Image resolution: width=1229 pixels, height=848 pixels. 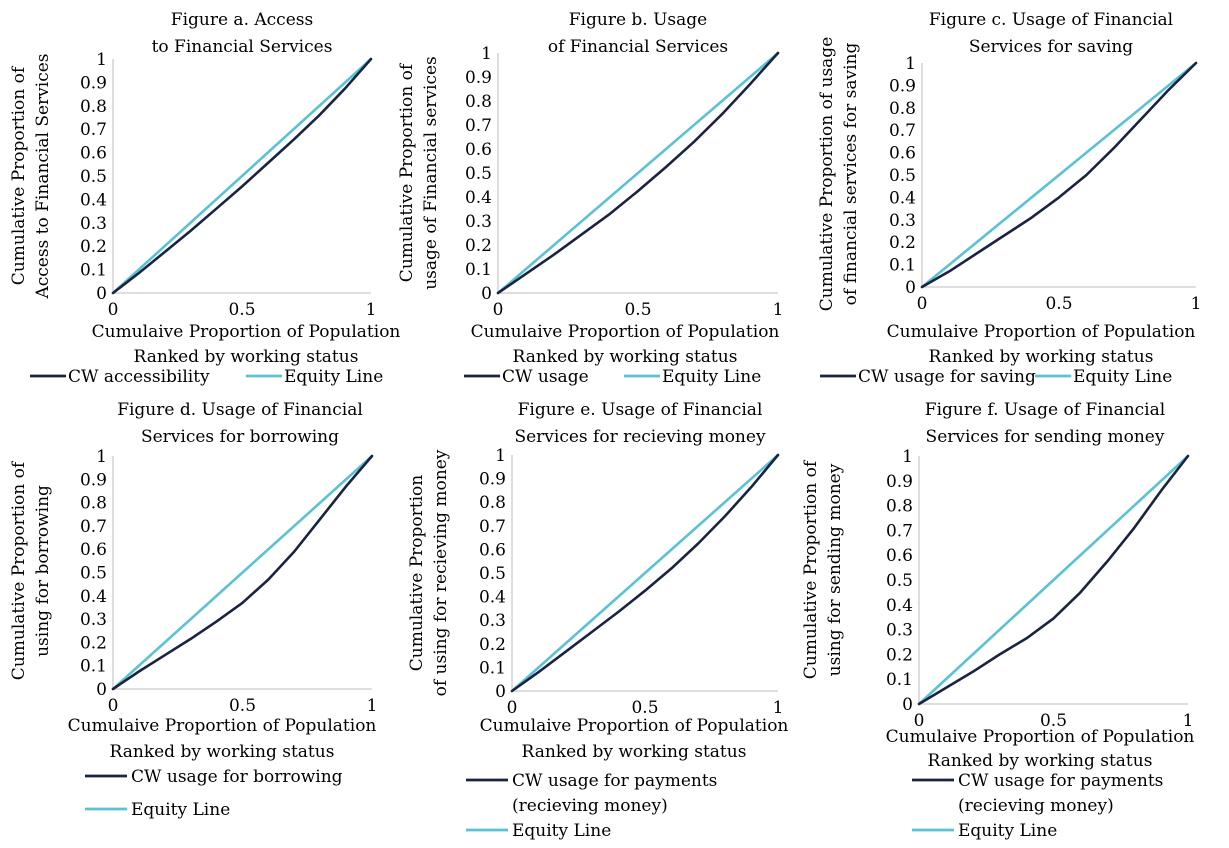 What do you see at coordinates (240, 410) in the screenshot?
I see `chart-title: Figure d. Usage of Financial` at bounding box center [240, 410].